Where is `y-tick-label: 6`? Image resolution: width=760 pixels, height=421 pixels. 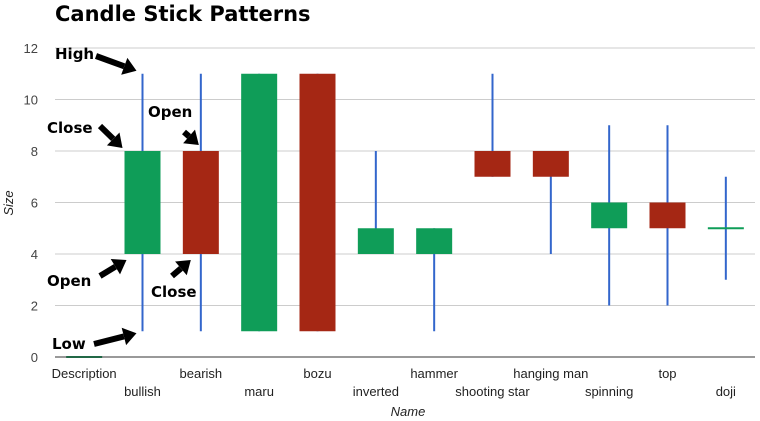 y-tick-label: 6 is located at coordinates (34, 203).